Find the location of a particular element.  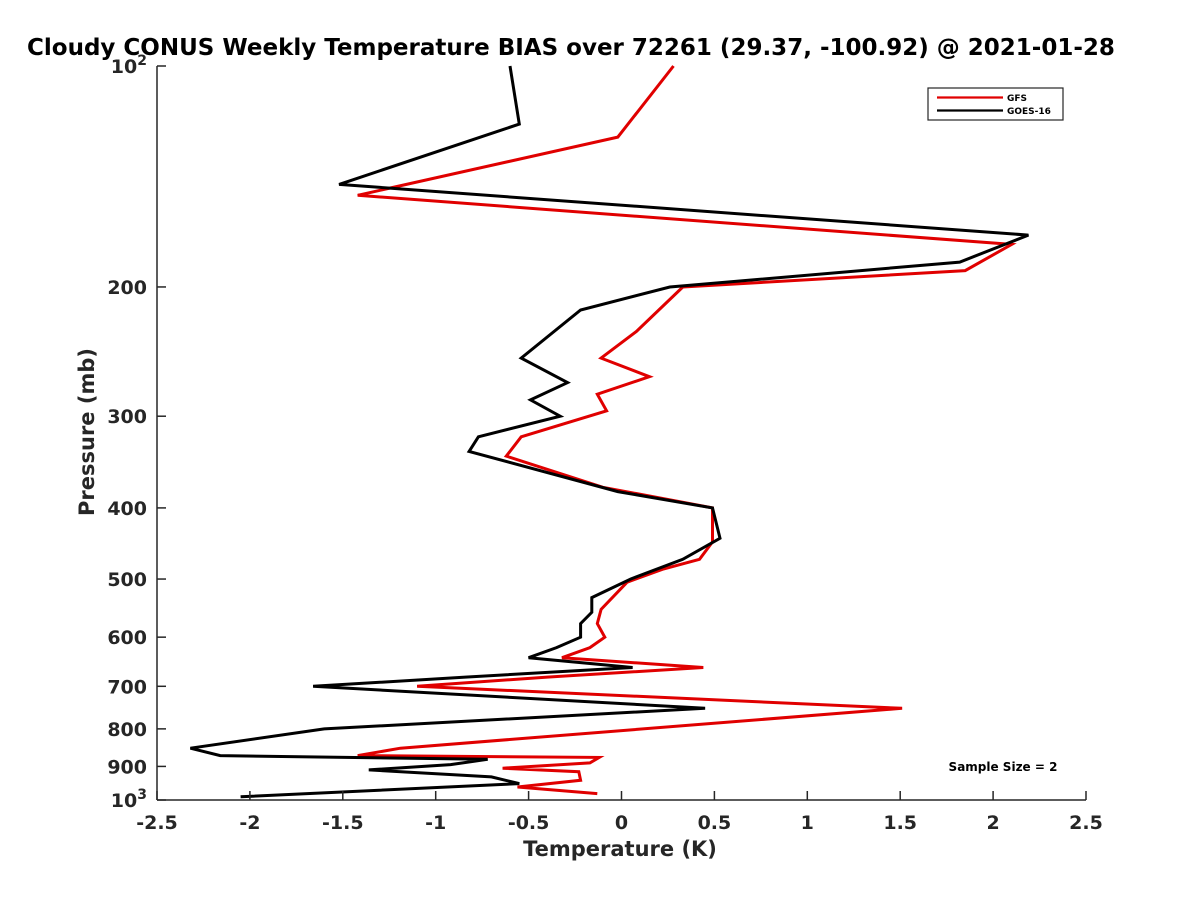

y-tick-label: 200 is located at coordinates (127, 288).